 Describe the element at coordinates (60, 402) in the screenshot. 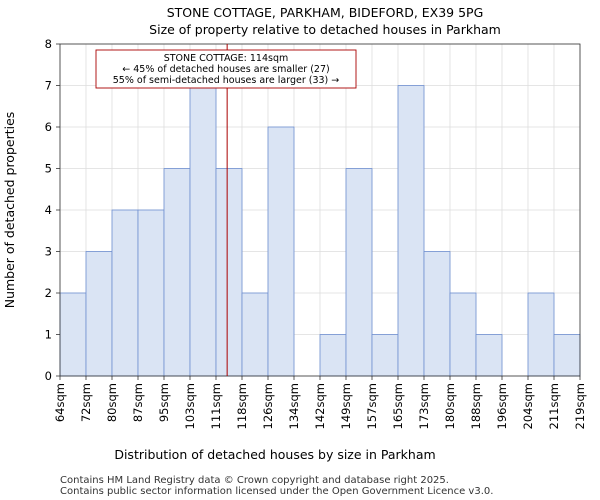

I see `x-tick-label: 64sqm` at that location.